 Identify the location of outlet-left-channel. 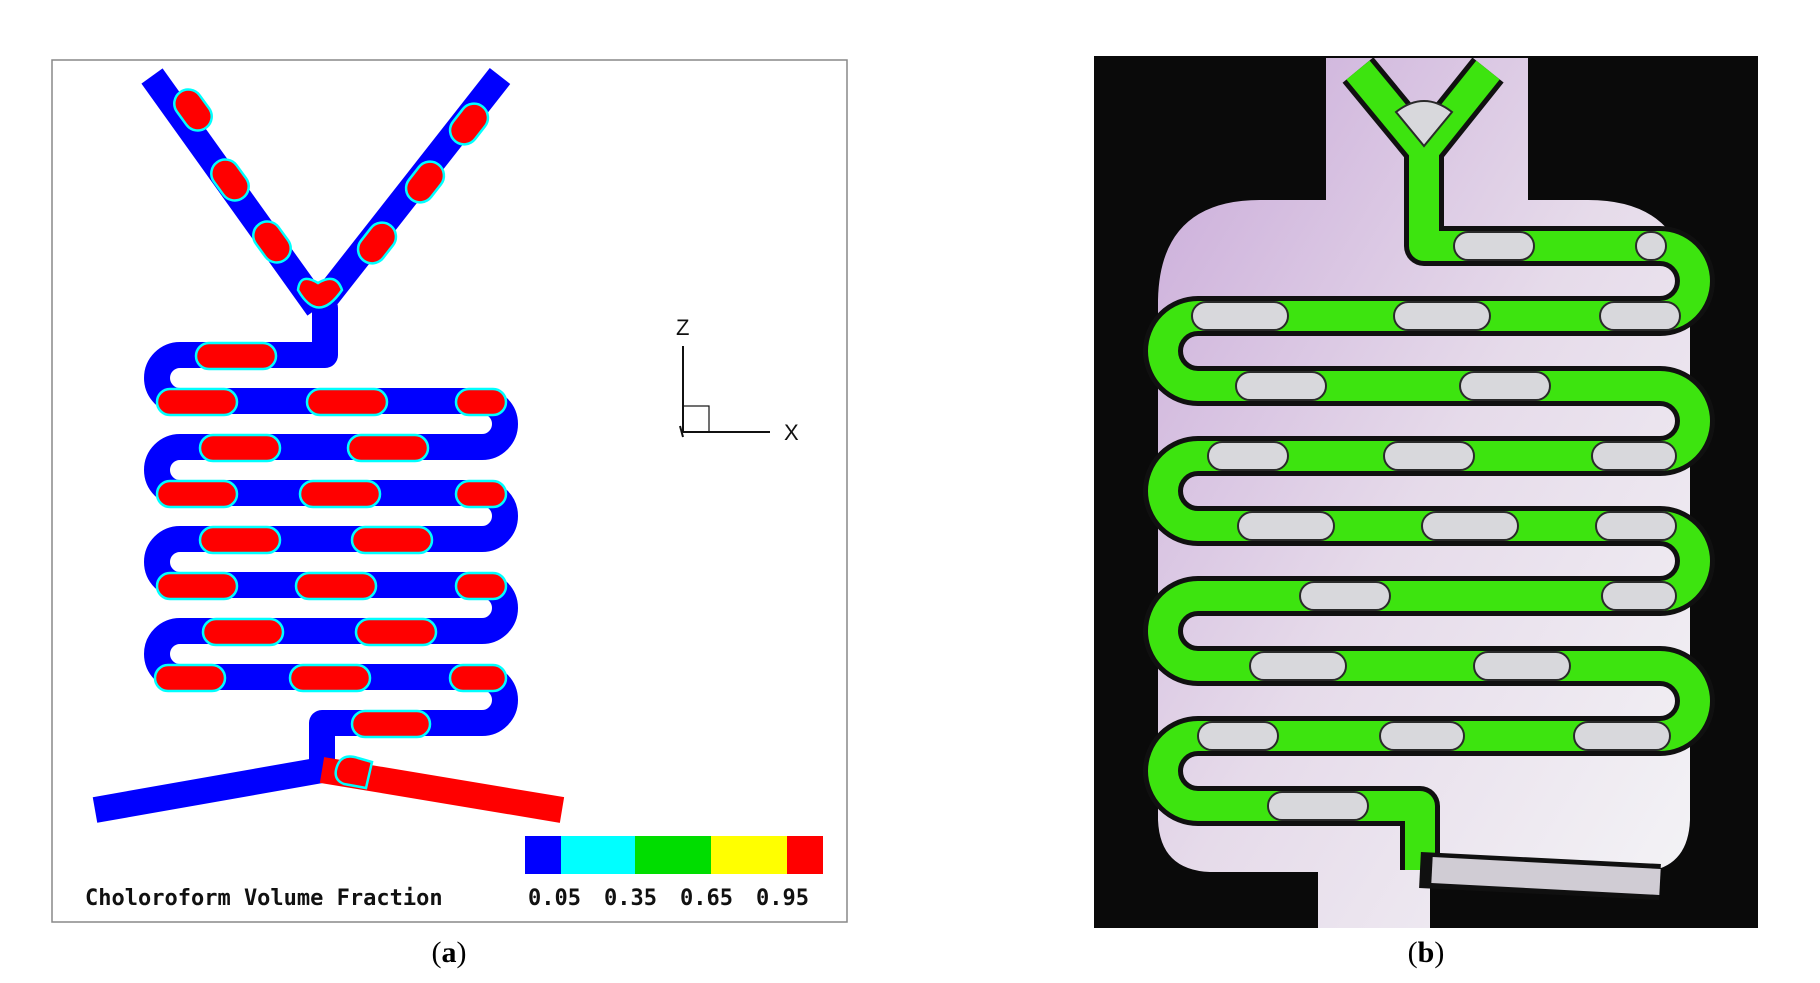
(208, 790).